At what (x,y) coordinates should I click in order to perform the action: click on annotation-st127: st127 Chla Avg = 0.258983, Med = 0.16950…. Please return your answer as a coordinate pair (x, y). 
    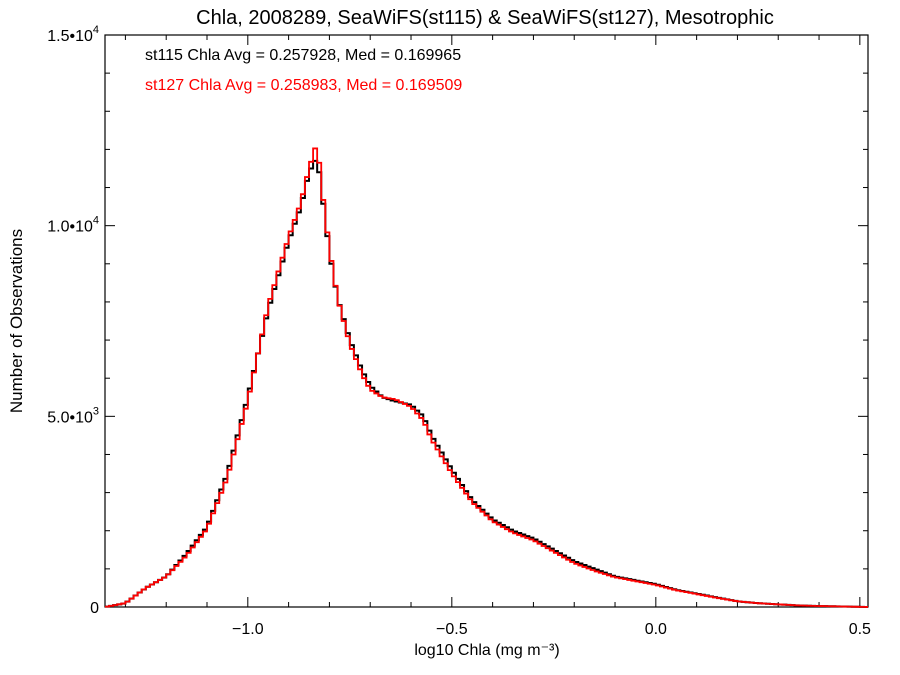
    Looking at the image, I should click on (303, 85).